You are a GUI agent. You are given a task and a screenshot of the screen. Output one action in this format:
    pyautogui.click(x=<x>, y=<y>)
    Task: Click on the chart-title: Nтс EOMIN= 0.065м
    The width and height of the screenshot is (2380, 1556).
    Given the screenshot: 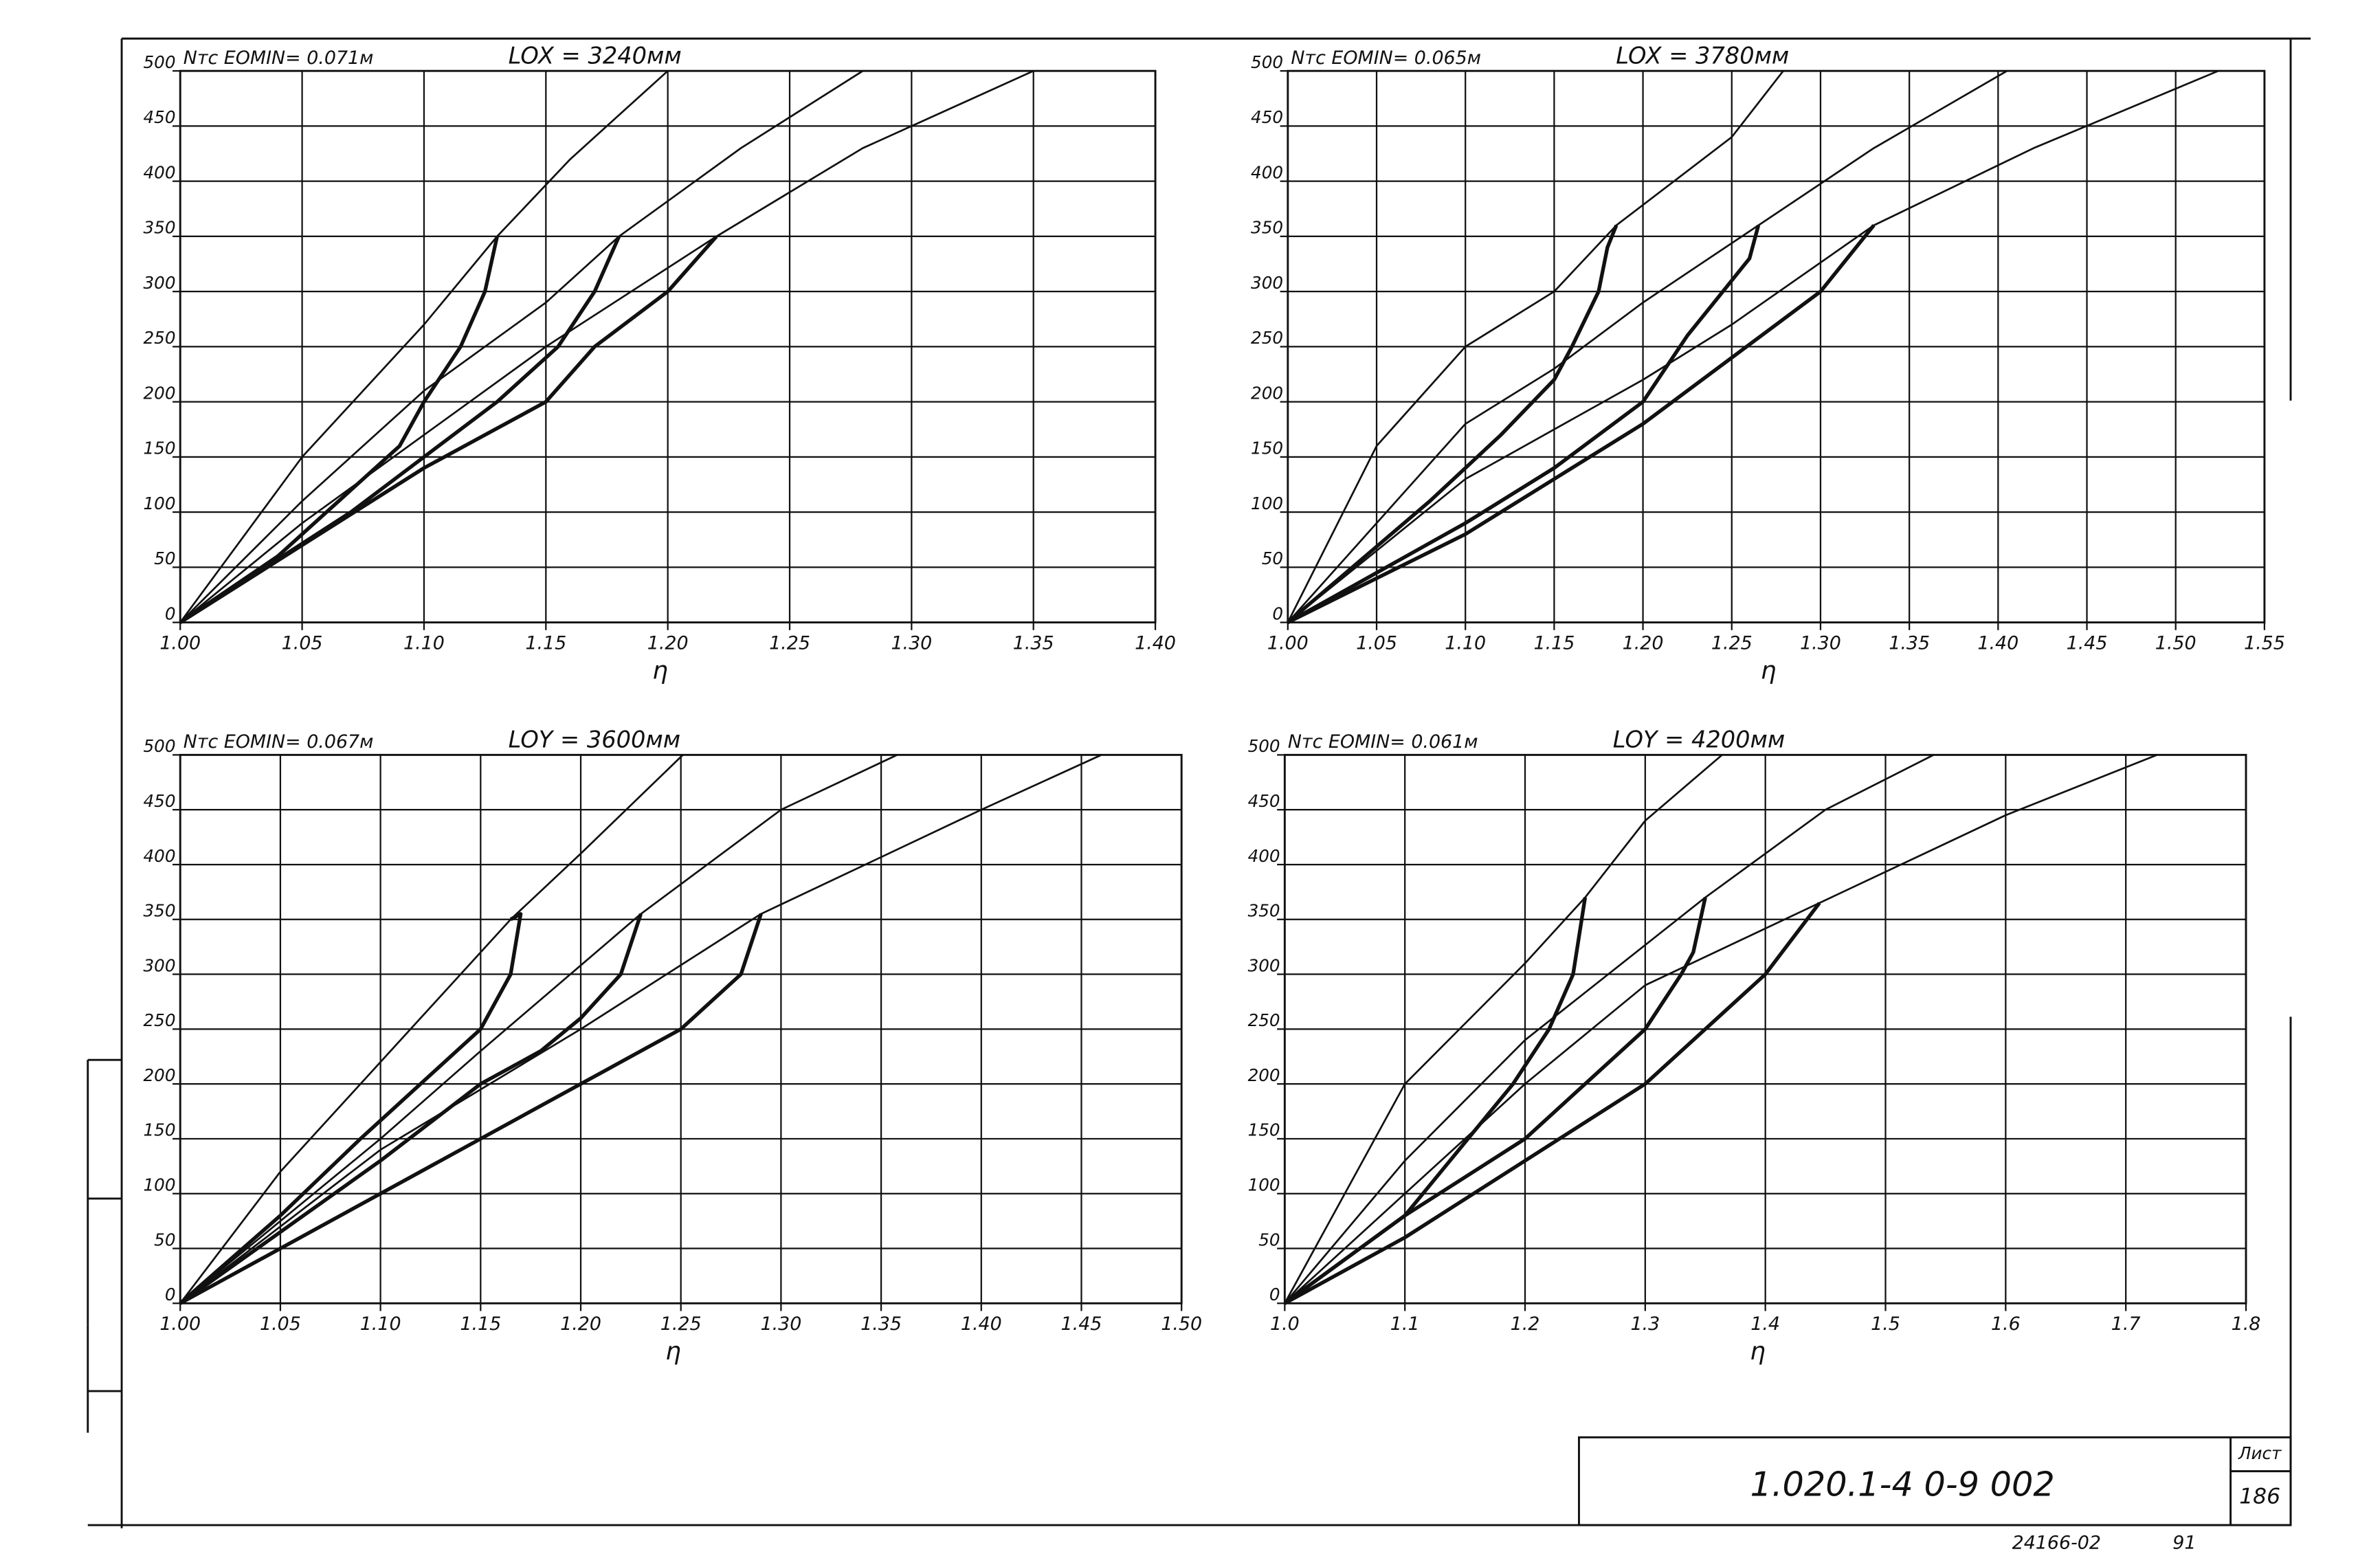 What is the action you would take?
    pyautogui.click(x=1386, y=58)
    